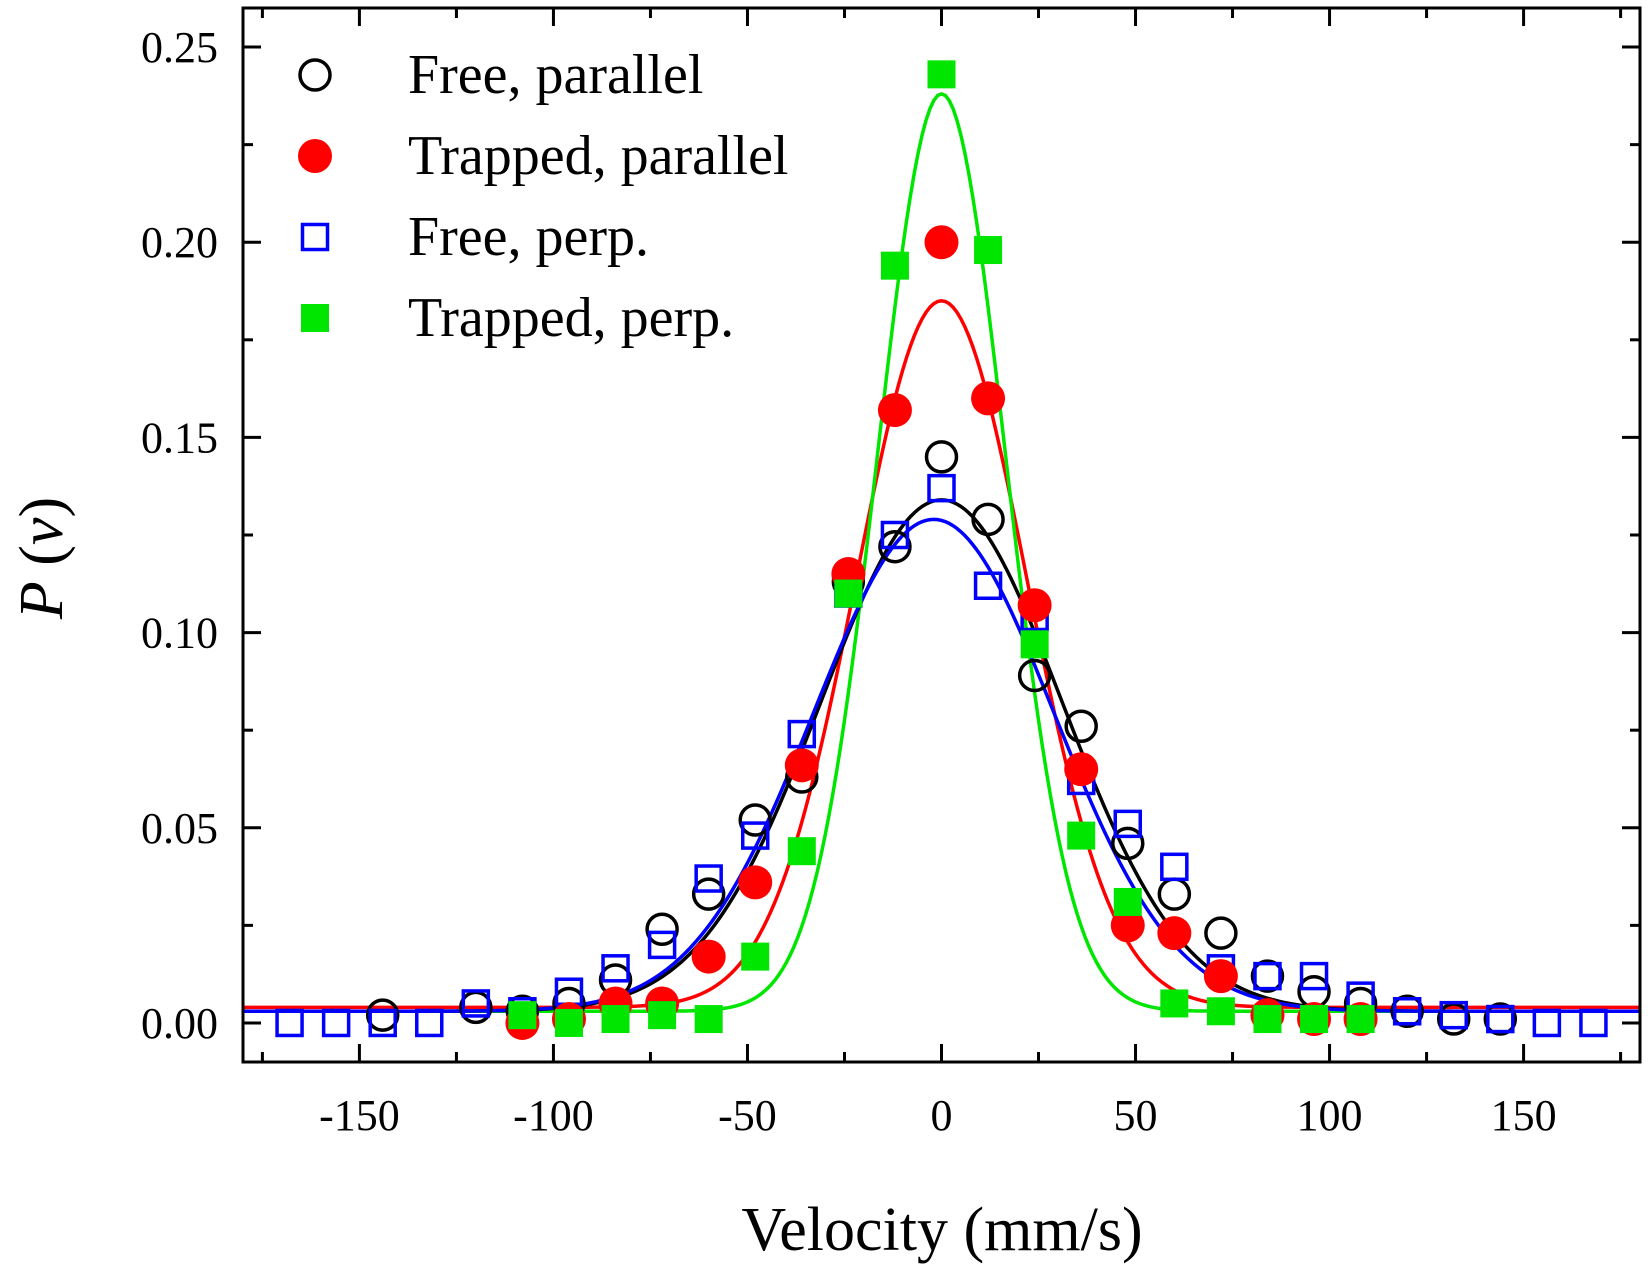  What do you see at coordinates (942, 1115) in the screenshot?
I see `x-tick-label: 0` at bounding box center [942, 1115].